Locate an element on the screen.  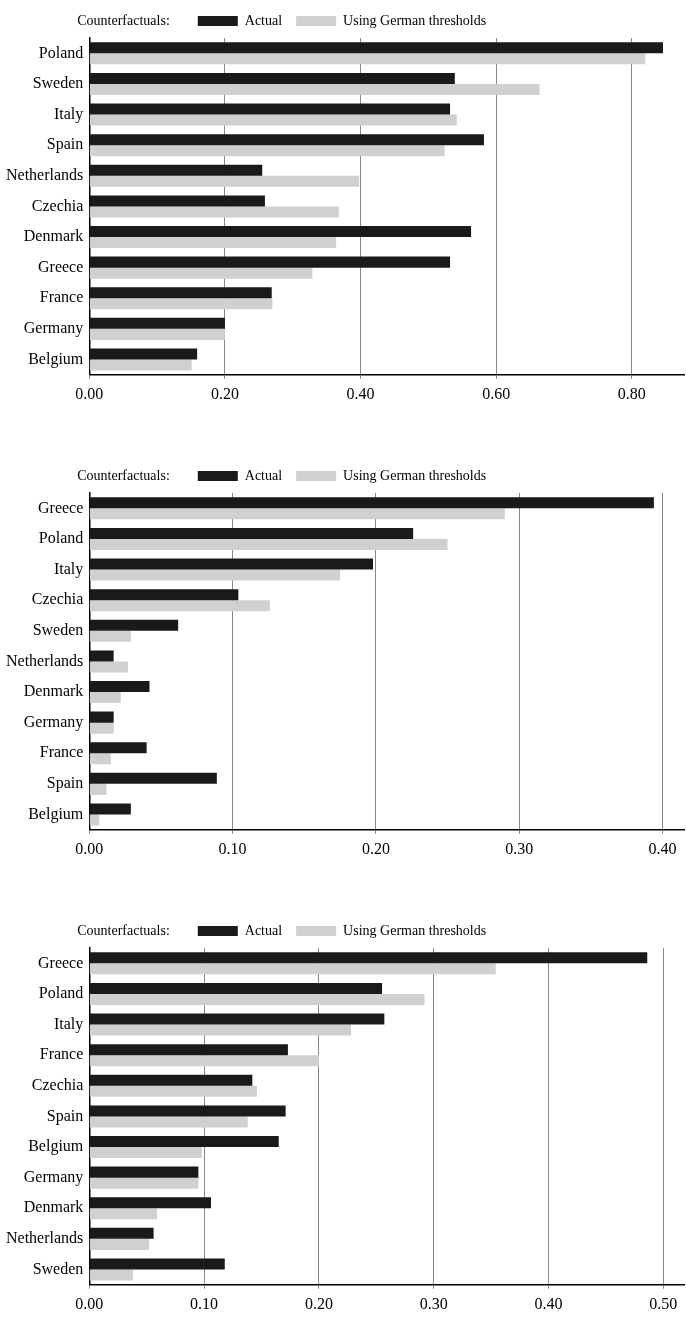
legend-title: Counterfactuals: is located at coordinates (123, 475).